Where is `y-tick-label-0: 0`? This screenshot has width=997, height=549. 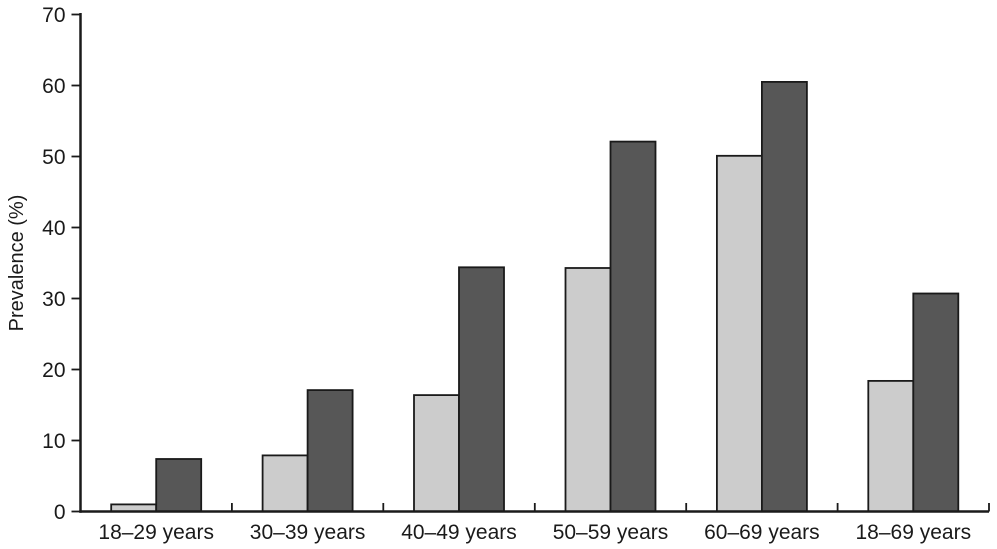
y-tick-label-0: 0 is located at coordinates (60, 512).